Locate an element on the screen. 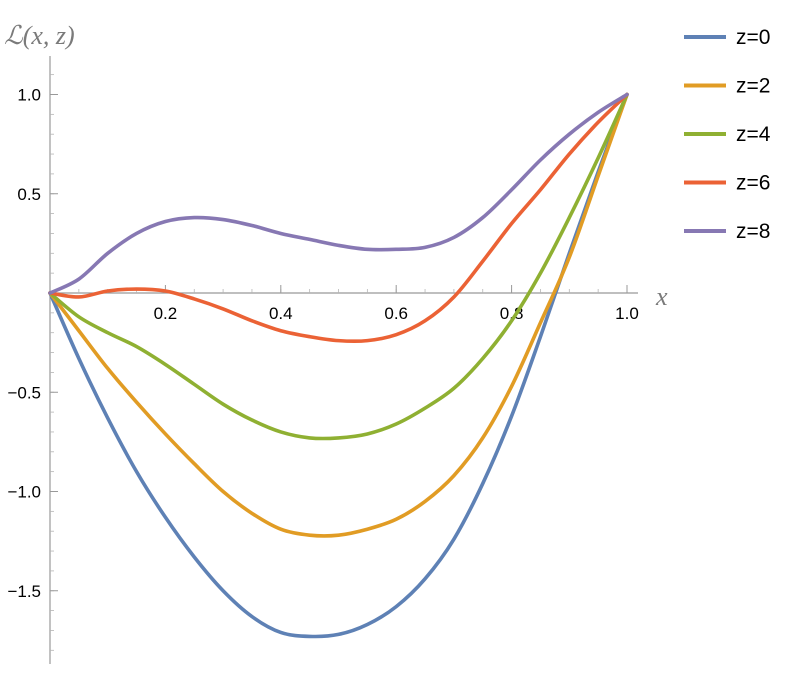 This screenshot has width=797, height=673. y-major-ticks: 1.0 0.5 −0.5 −1.0 −1.5 is located at coordinates (32, 343).